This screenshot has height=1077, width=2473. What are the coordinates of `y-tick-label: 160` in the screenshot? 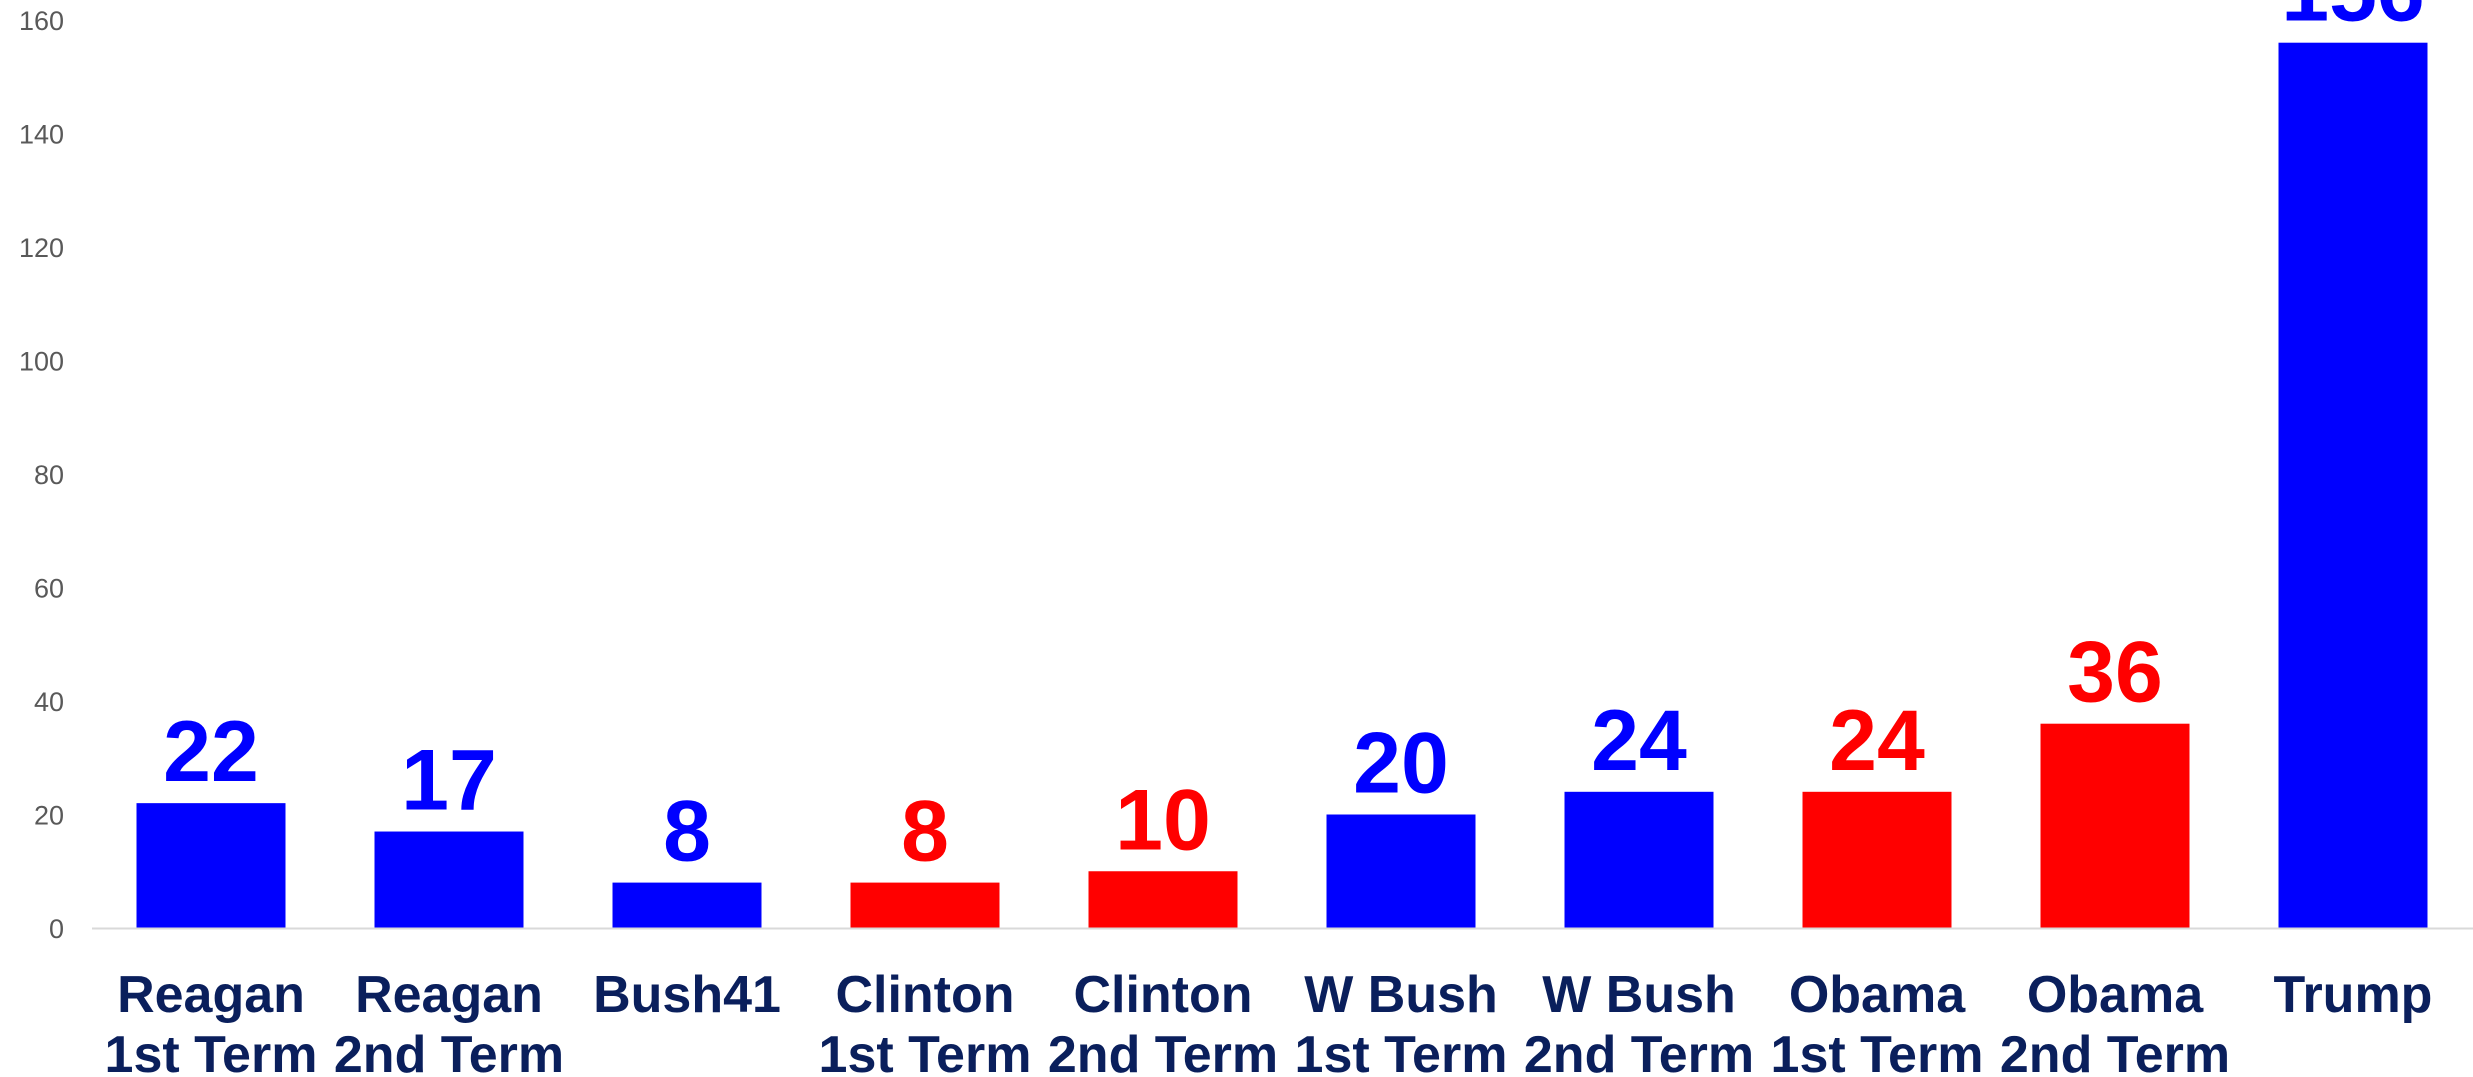 It's located at (41, 21).